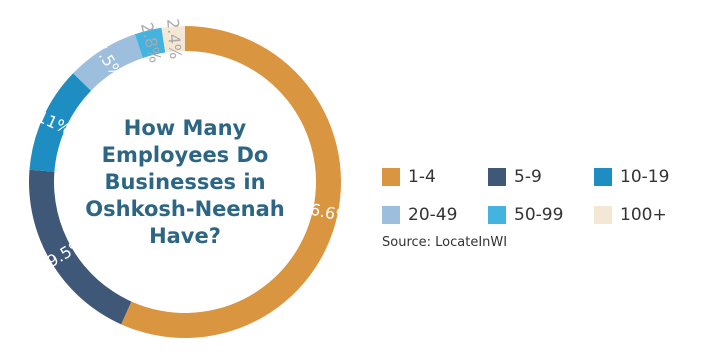 Image resolution: width=706 pixels, height=354 pixels. I want to click on legend-item-50-99: 50-99, so click(541, 215).